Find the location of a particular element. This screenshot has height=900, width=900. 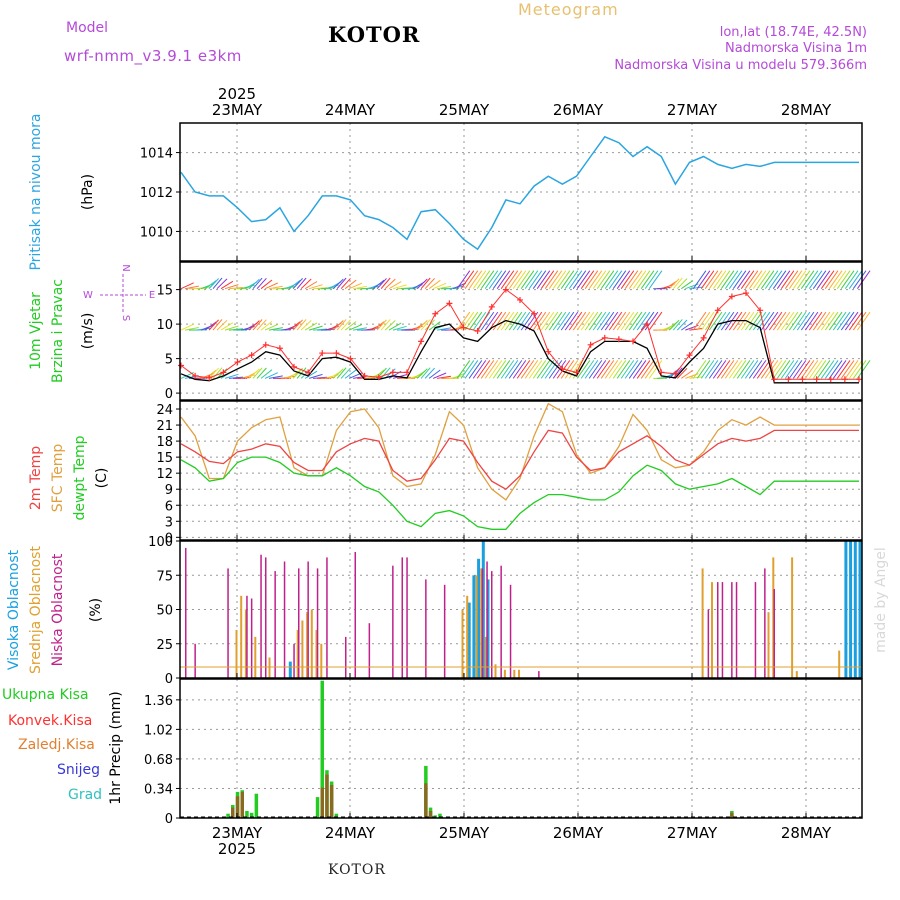

gust-line is located at coordinates (519, 334).